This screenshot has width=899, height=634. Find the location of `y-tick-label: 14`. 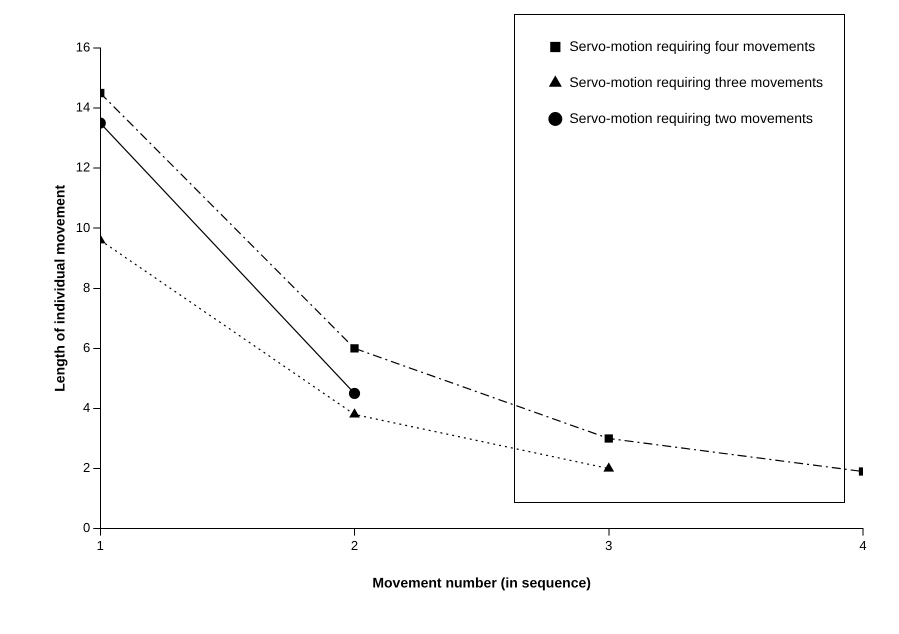

y-tick-label: 14 is located at coordinates (83, 107).